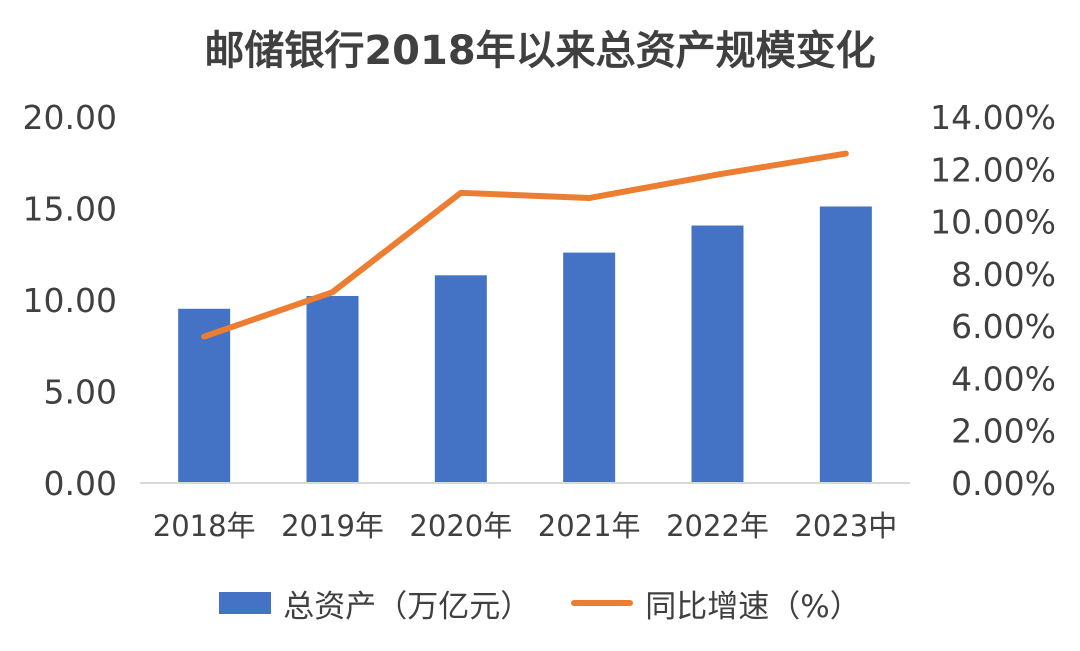  What do you see at coordinates (70, 117) in the screenshot?
I see `left-tick-label: 20.00` at bounding box center [70, 117].